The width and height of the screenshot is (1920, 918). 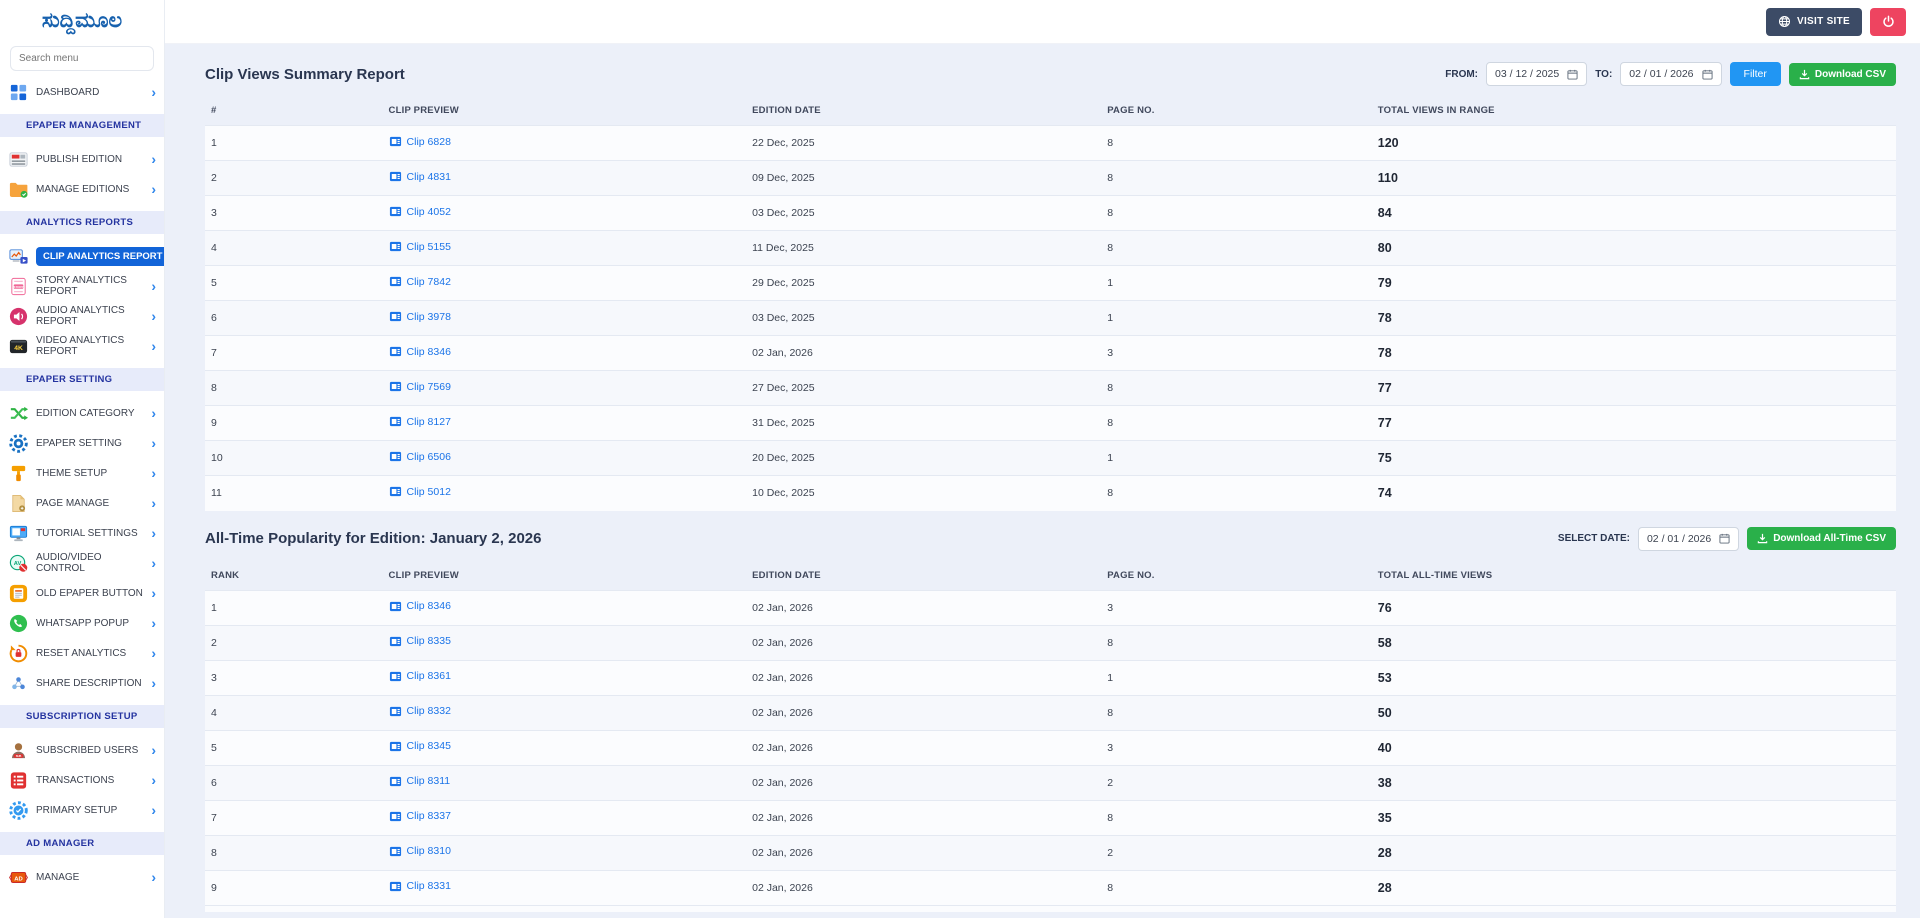 I want to click on table-row: 7 Clip 8337 02 Jan, 2026 8 35, so click(x=1050, y=817).